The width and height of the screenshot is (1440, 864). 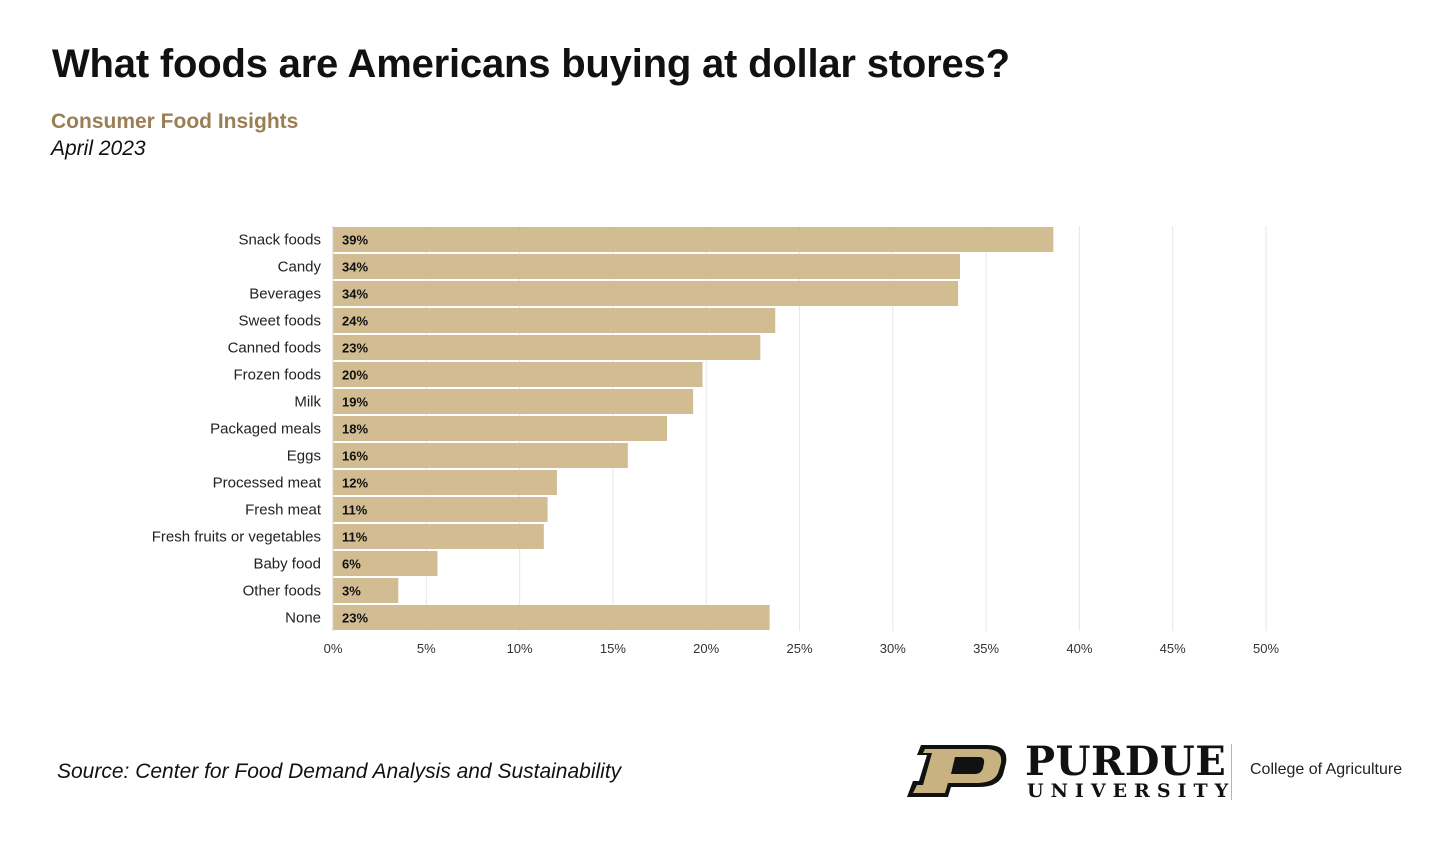 I want to click on category-label: Packaged meals, so click(x=265, y=429).